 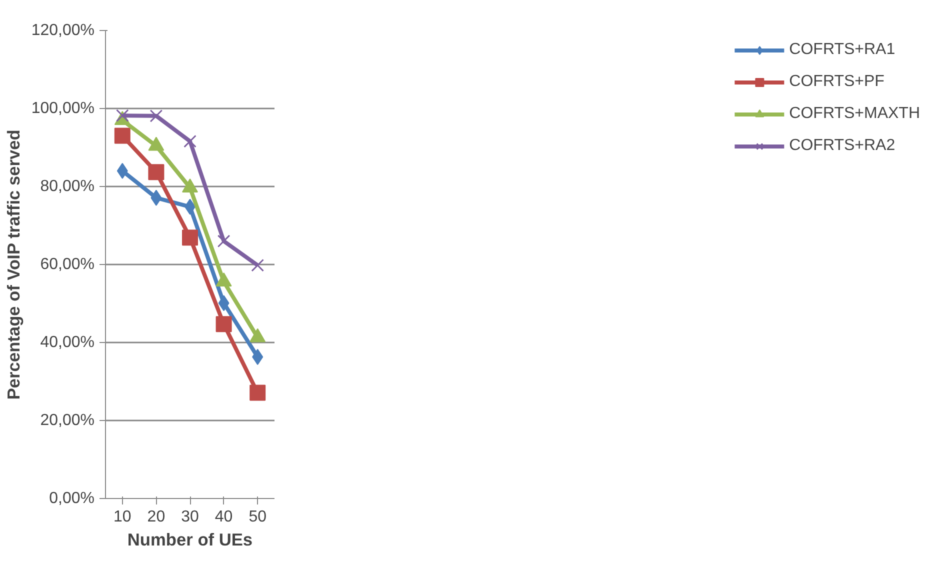 I want to click on y-tick-label: 120,00%, so click(x=63, y=30).